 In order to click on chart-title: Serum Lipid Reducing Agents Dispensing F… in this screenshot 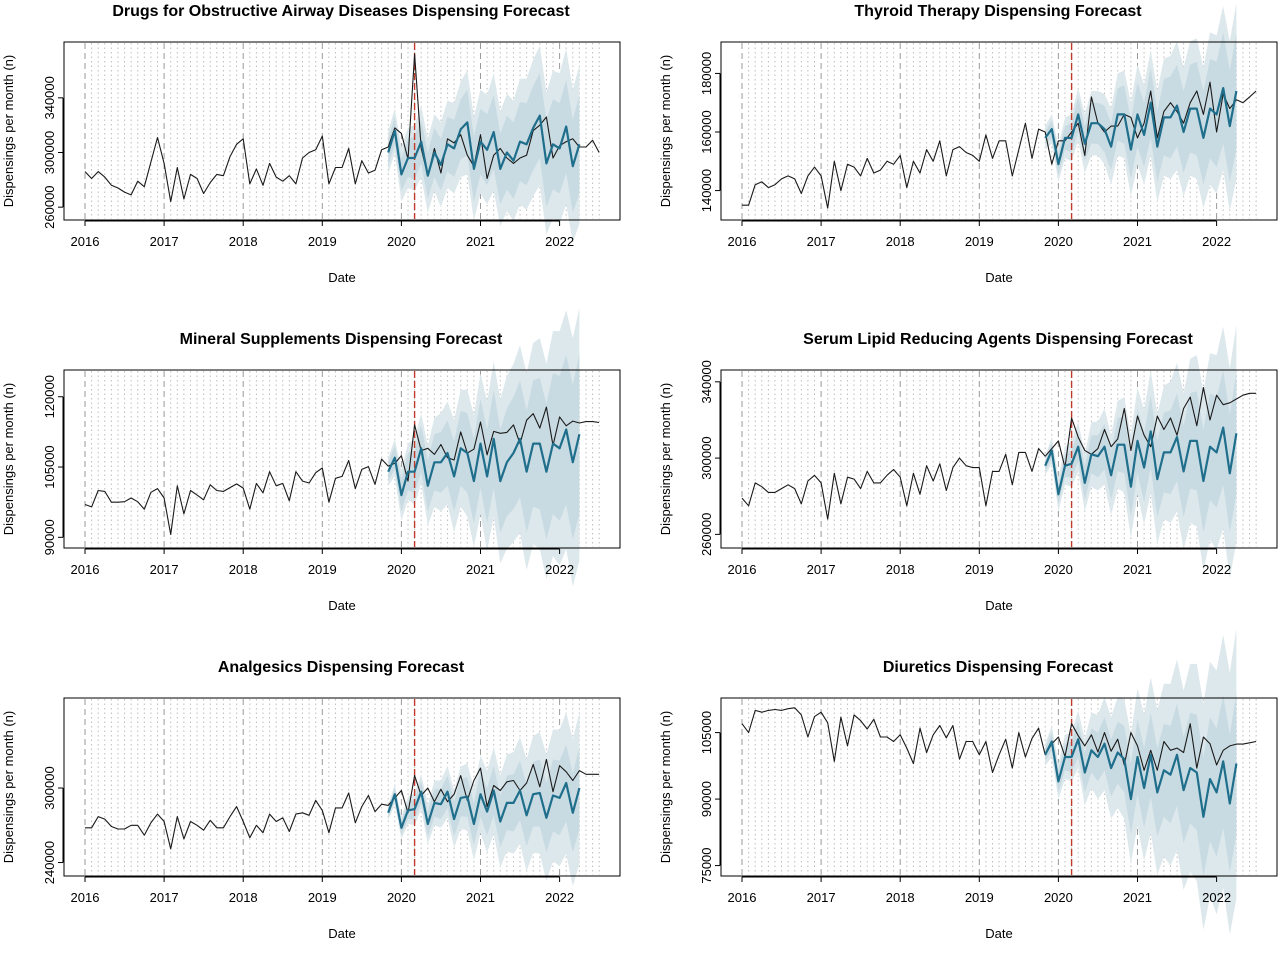, I will do `click(998, 339)`.